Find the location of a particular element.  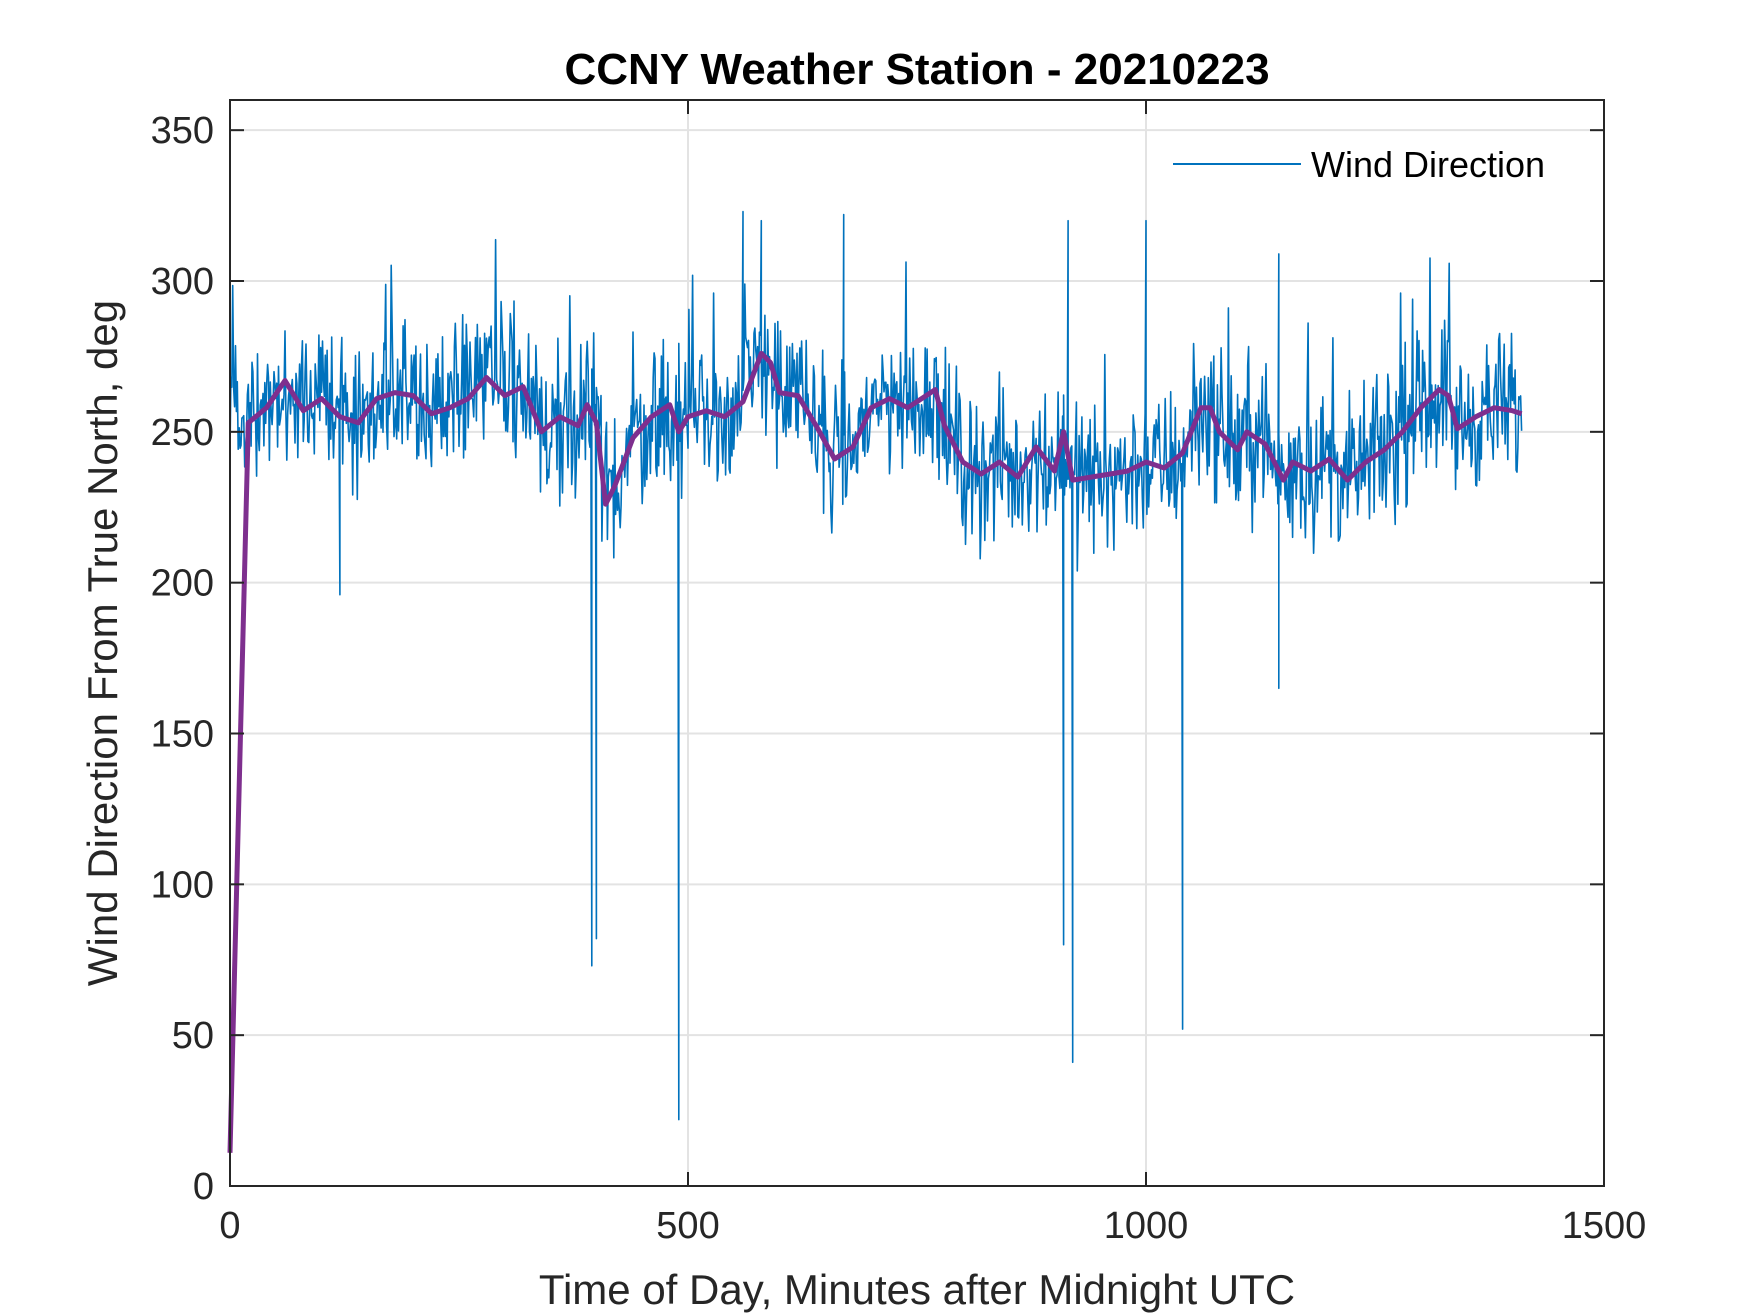

y-tick-label: 50 is located at coordinates (193, 1036).